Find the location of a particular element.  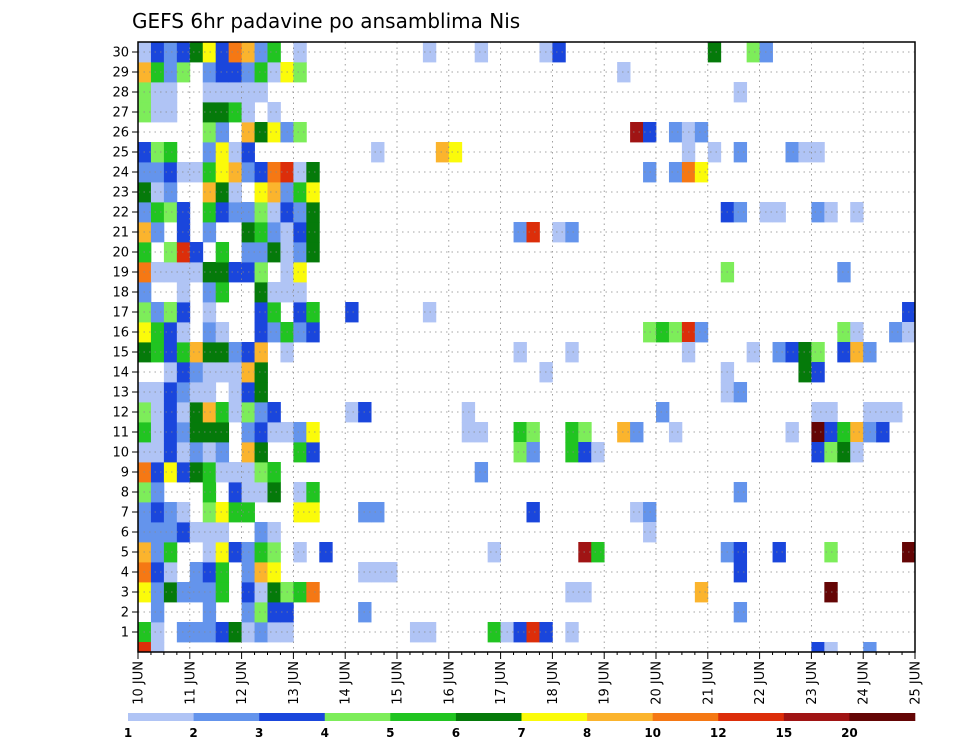

y-tick-label: 8 is located at coordinates (125, 493).